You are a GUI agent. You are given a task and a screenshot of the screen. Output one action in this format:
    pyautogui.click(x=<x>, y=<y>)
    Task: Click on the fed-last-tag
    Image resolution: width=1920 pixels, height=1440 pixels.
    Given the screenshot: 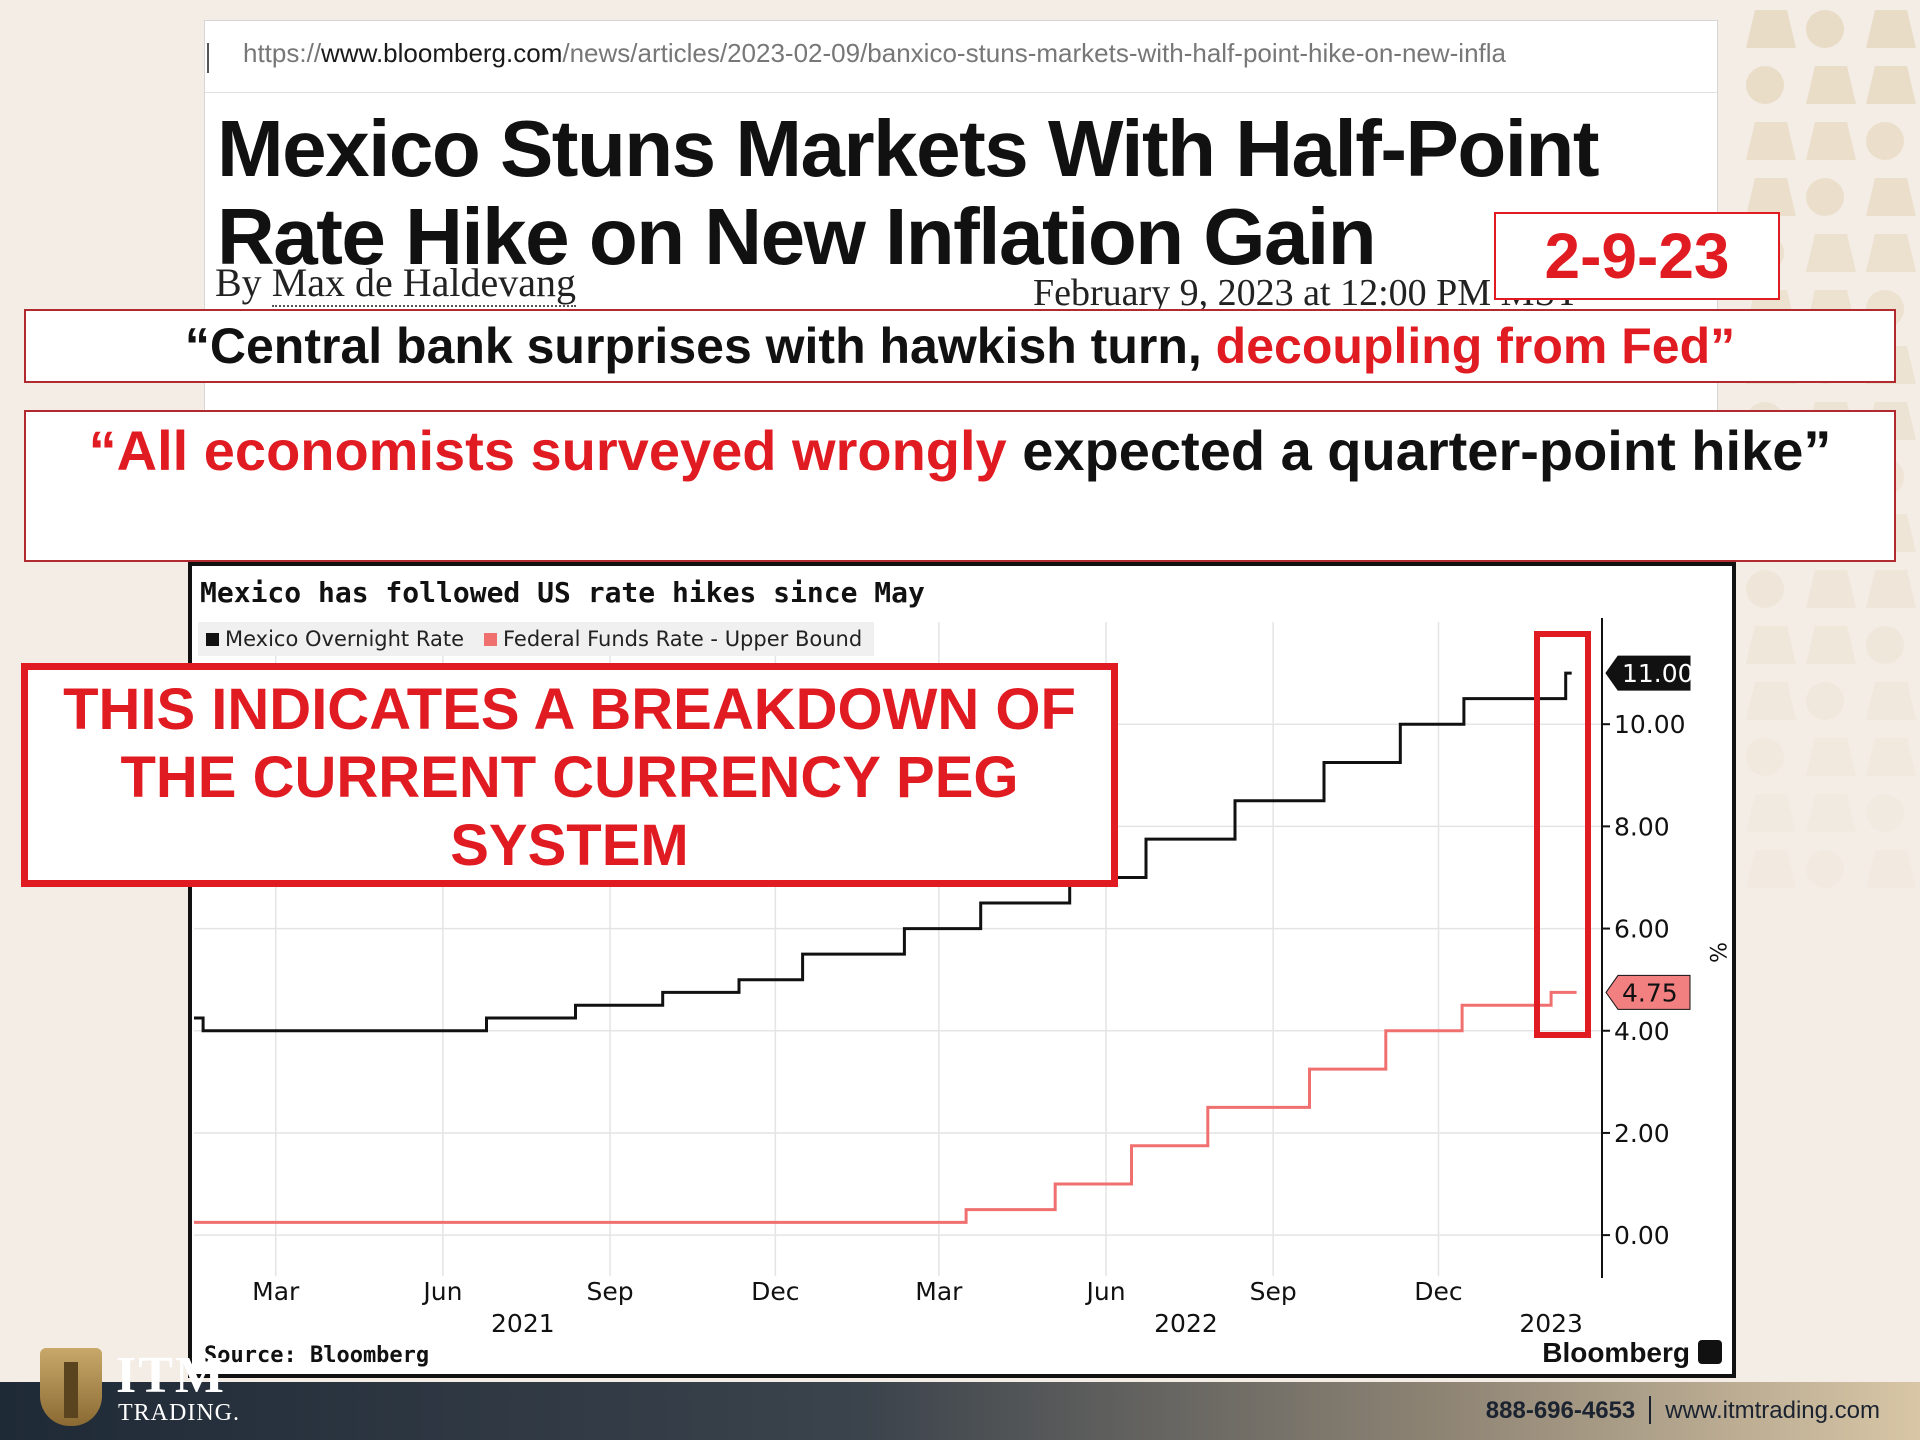 What is the action you would take?
    pyautogui.click(x=1648, y=992)
    